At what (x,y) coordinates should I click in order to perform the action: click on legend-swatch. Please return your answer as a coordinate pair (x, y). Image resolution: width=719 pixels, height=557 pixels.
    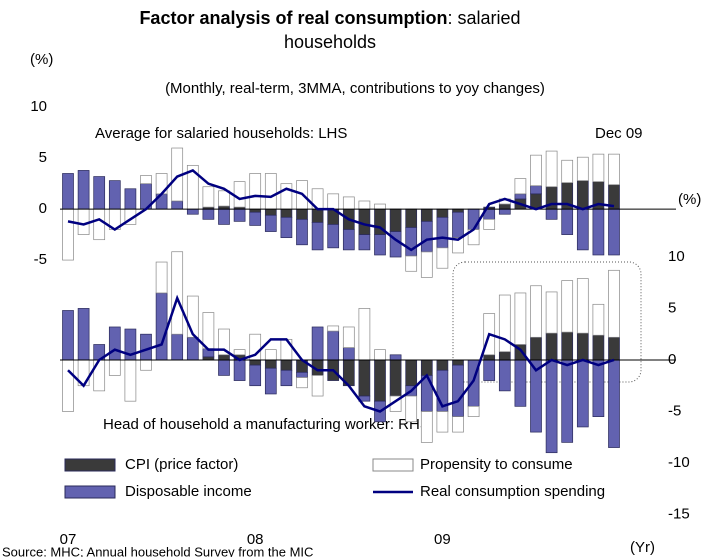
    Looking at the image, I should click on (90, 492).